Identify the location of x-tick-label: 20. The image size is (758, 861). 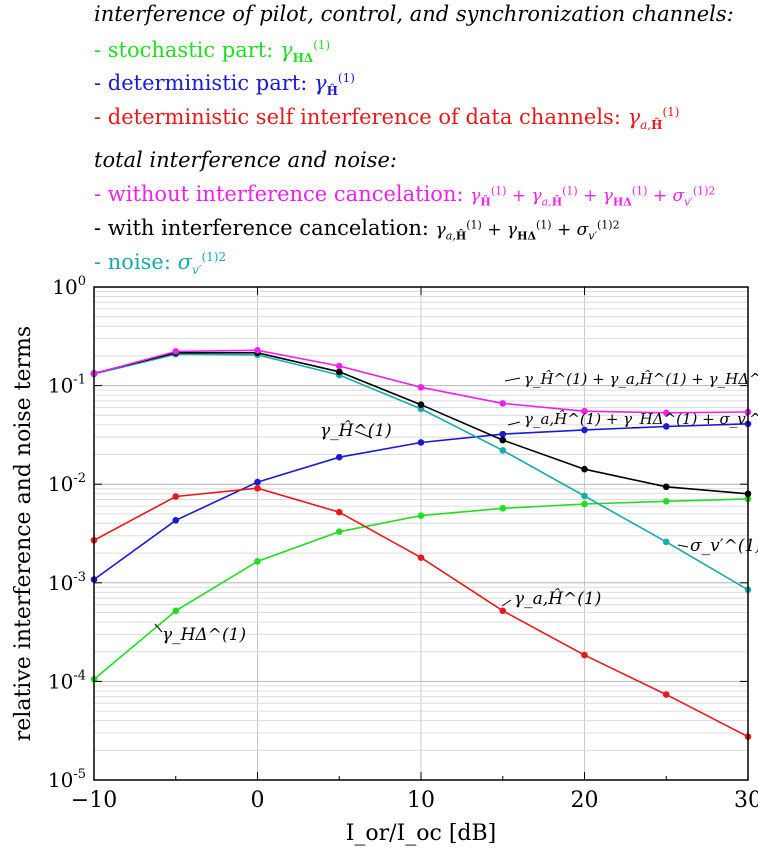
(585, 800).